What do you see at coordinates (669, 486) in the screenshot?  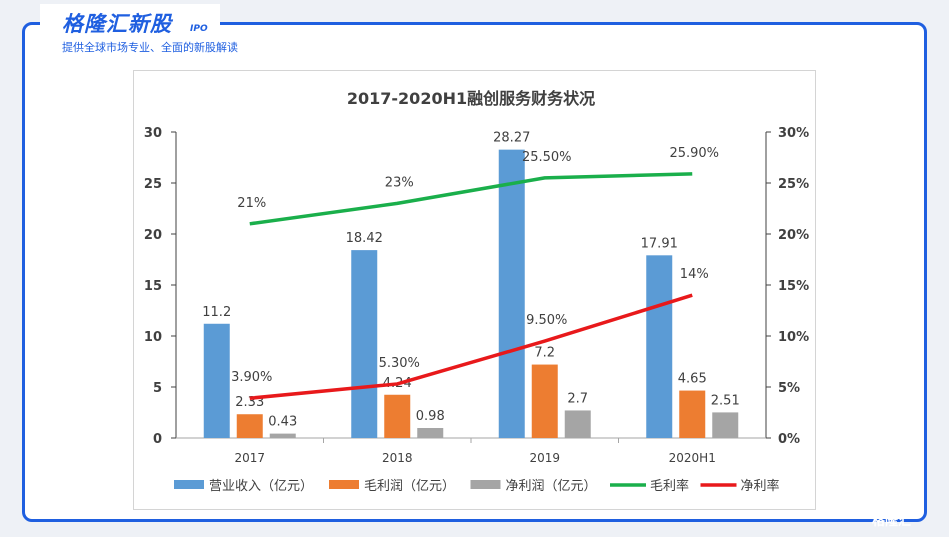 I see `legend-label: 毛利率` at bounding box center [669, 486].